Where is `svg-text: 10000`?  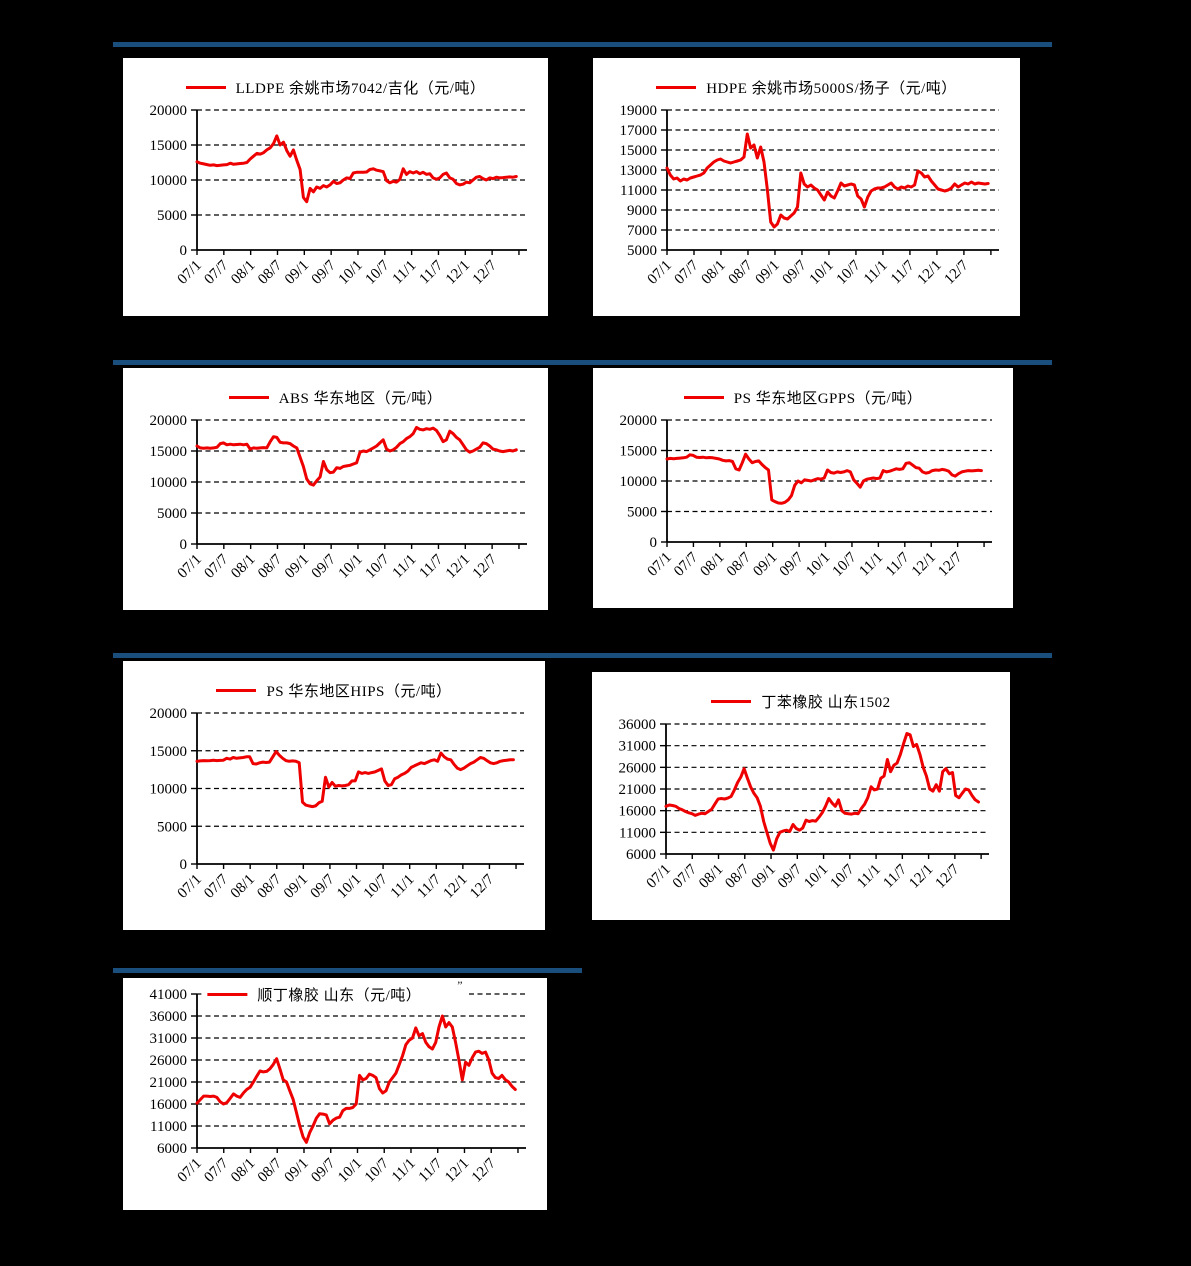 svg-text: 10000 is located at coordinates (169, 790).